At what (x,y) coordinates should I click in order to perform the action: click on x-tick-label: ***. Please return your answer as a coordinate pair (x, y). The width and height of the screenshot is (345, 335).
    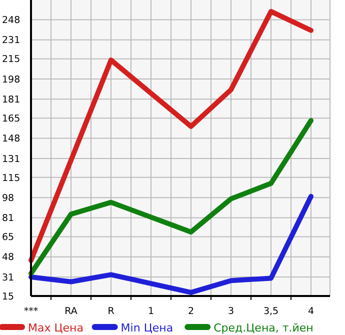
    Looking at the image, I should click on (31, 311).